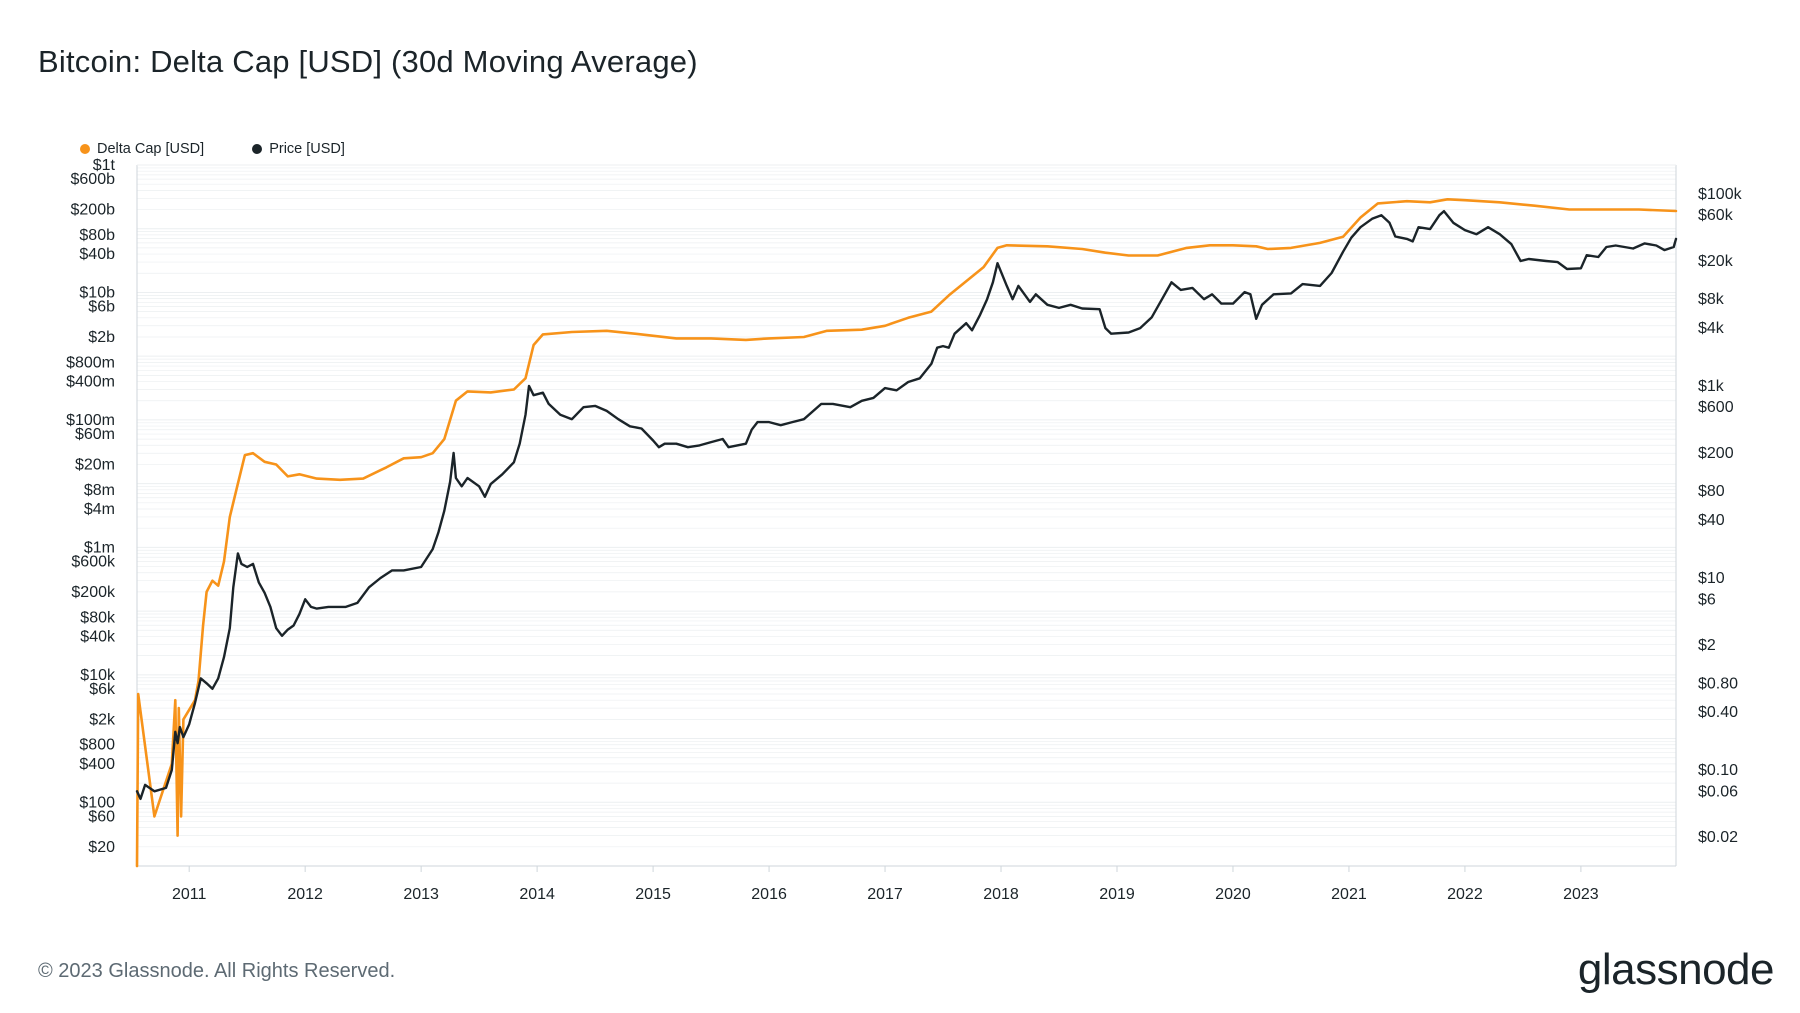 Image resolution: width=1800 pixels, height=1013 pixels. What do you see at coordinates (1718, 683) in the screenshot?
I see `y-right-tick-label: $0.80` at bounding box center [1718, 683].